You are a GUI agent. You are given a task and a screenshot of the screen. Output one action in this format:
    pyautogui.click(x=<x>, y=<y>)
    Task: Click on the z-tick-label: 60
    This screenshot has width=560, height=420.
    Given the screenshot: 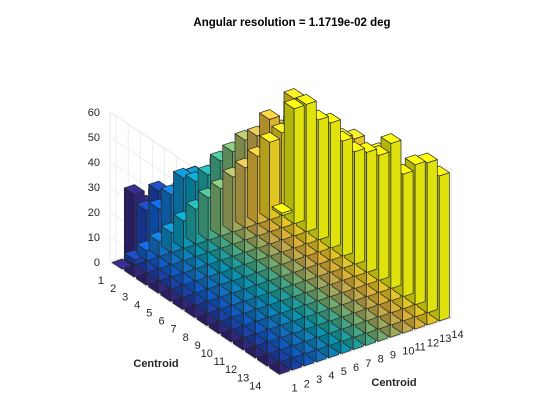 What is the action you would take?
    pyautogui.click(x=94, y=113)
    